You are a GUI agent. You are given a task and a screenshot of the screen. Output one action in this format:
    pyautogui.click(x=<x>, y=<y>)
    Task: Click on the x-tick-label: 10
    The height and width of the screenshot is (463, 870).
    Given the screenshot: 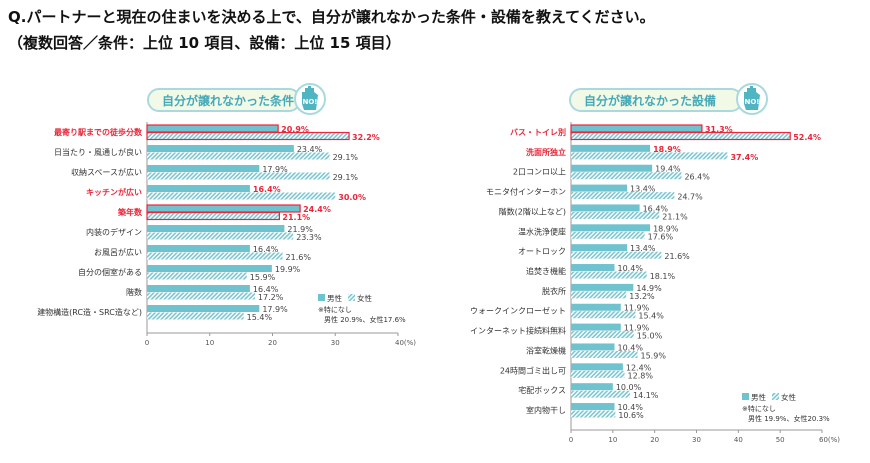 What is the action you would take?
    pyautogui.click(x=612, y=440)
    